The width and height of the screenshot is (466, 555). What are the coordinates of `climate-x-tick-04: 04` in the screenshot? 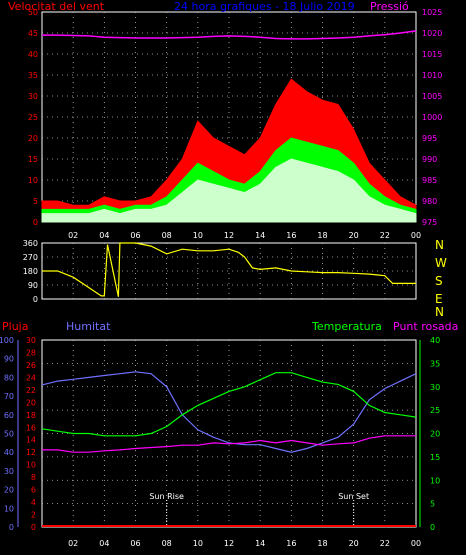 It's located at (104, 543).